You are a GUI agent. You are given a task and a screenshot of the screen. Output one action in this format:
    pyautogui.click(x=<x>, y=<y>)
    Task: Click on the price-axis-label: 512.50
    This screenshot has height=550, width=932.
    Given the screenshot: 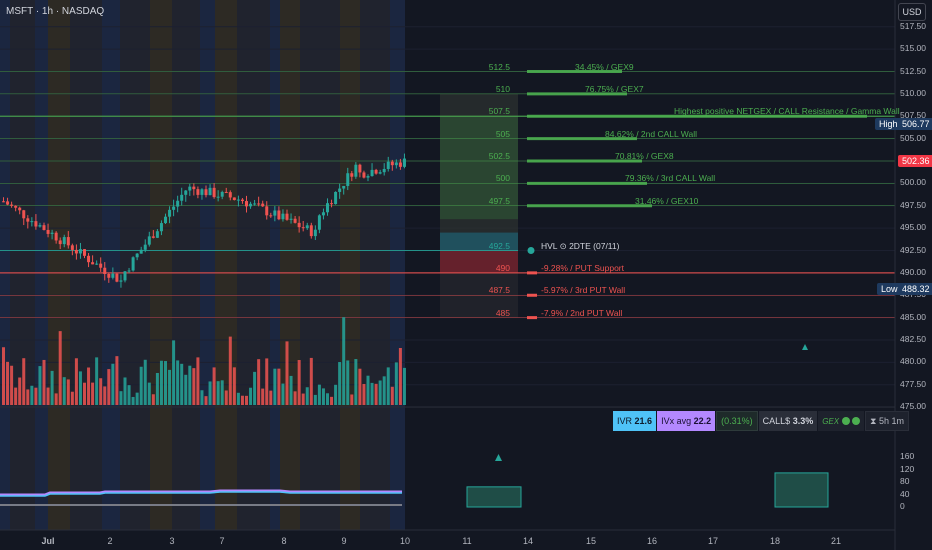 What is the action you would take?
    pyautogui.click(x=913, y=70)
    